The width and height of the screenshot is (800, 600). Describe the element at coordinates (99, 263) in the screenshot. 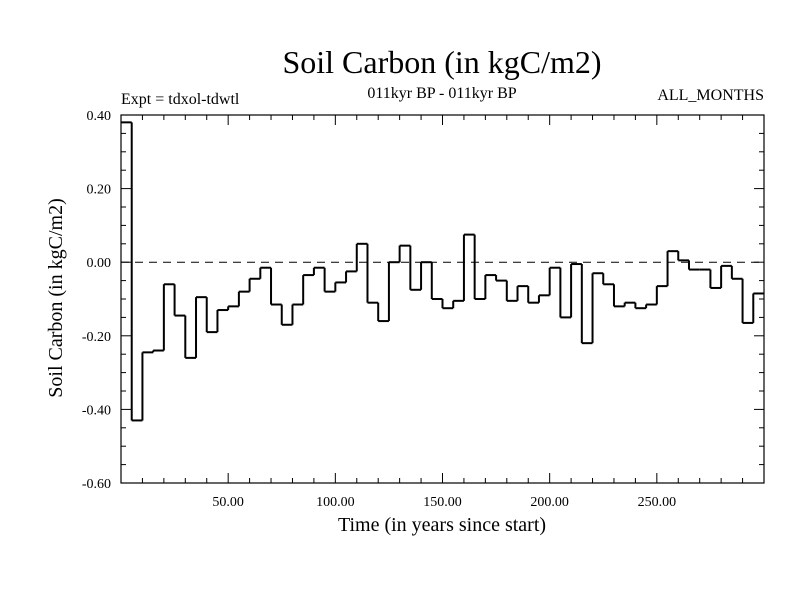

I see `y-tick-label: 0.00` at that location.